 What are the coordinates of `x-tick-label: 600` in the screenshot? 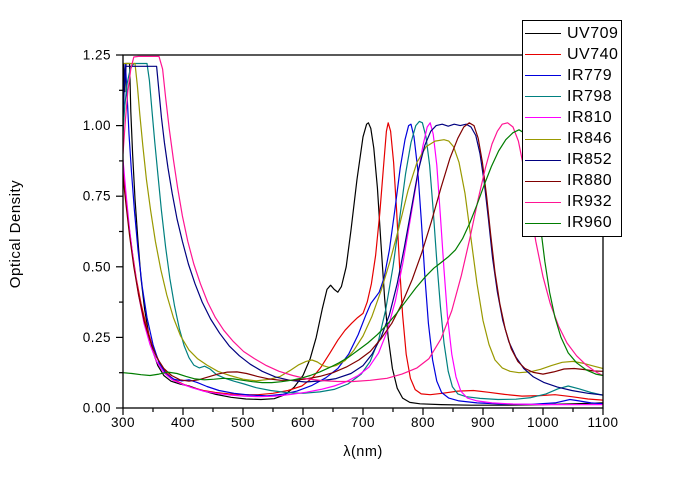 It's located at (303, 422).